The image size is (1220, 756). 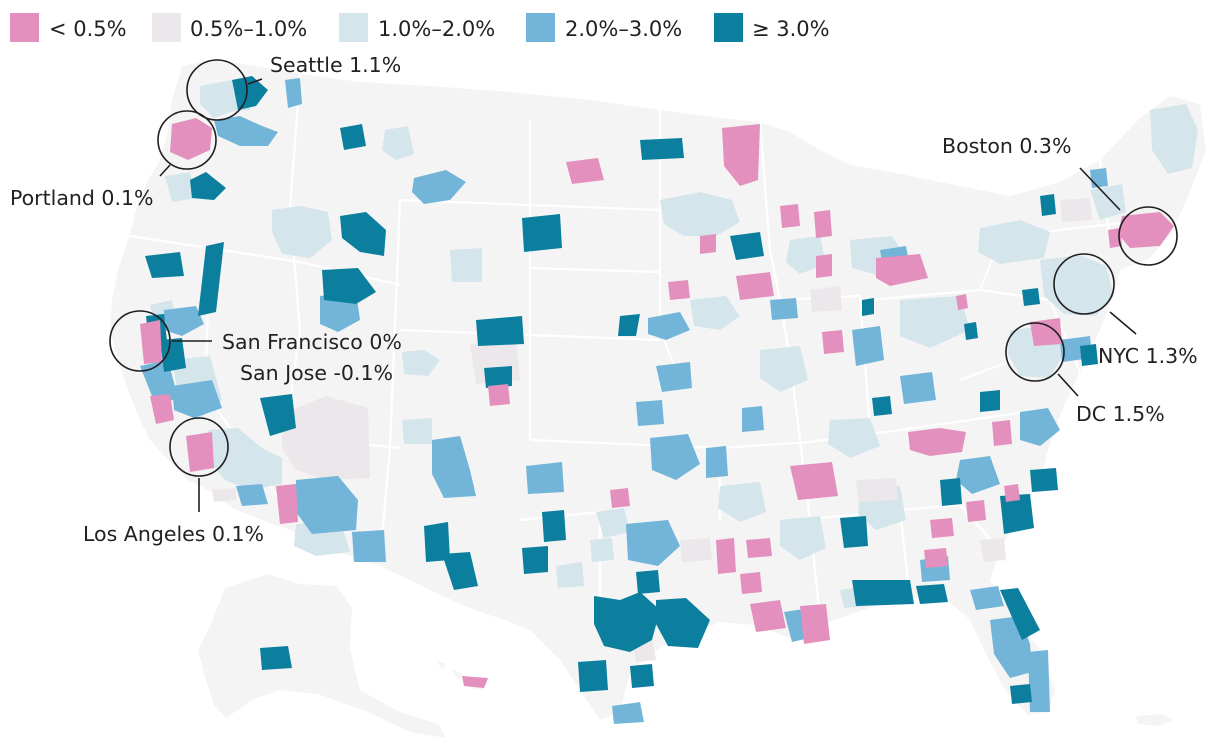 What do you see at coordinates (623, 29) in the screenshot?
I see `legend-label-2-0-3-0: 2.0%–3.0%` at bounding box center [623, 29].